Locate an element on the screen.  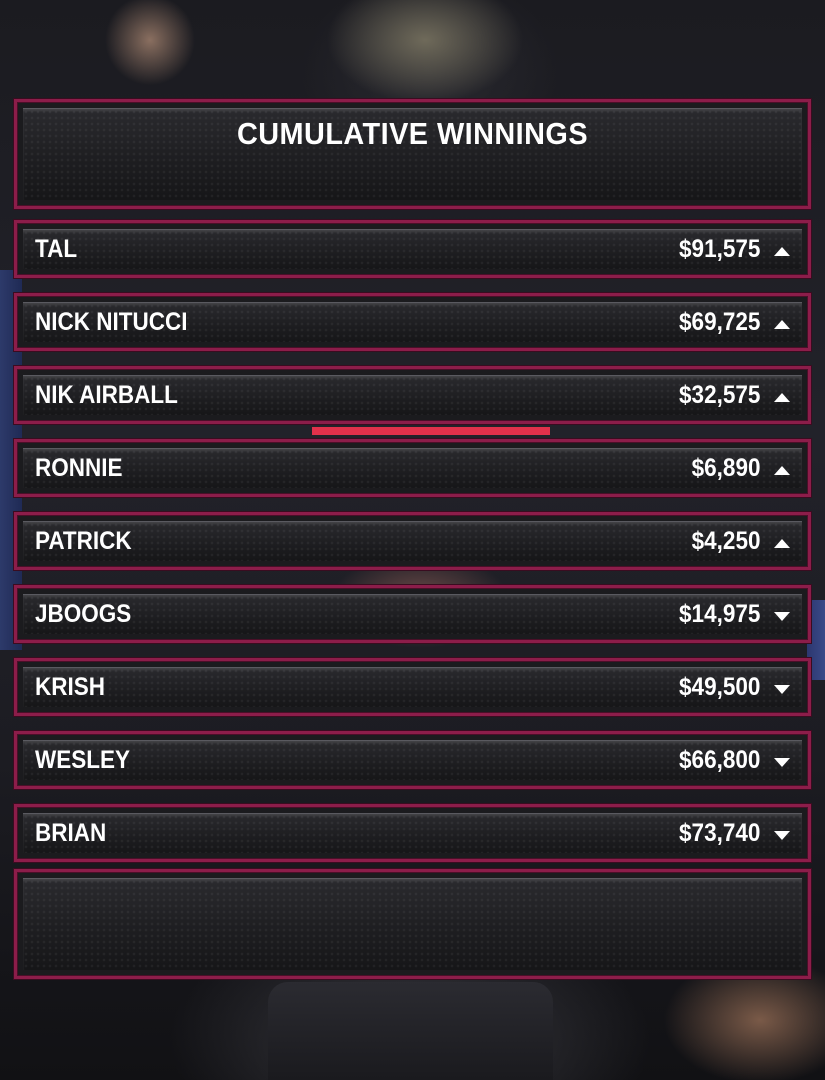
player-name: TAL is located at coordinates (56, 249).